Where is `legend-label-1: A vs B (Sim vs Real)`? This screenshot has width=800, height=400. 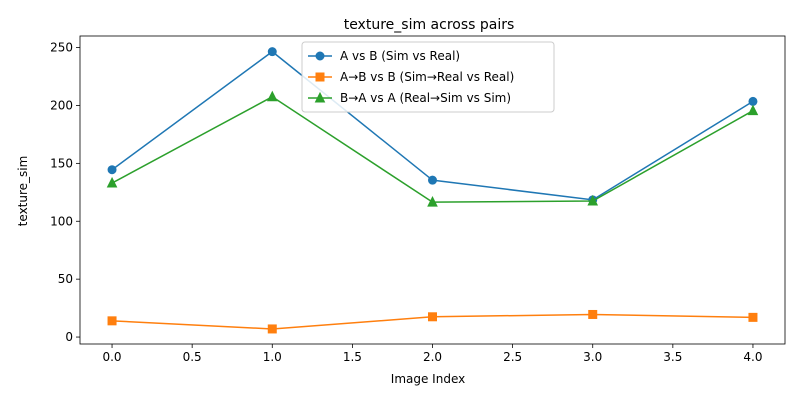
legend-label-1: A vs B (Sim vs Real) is located at coordinates (400, 56).